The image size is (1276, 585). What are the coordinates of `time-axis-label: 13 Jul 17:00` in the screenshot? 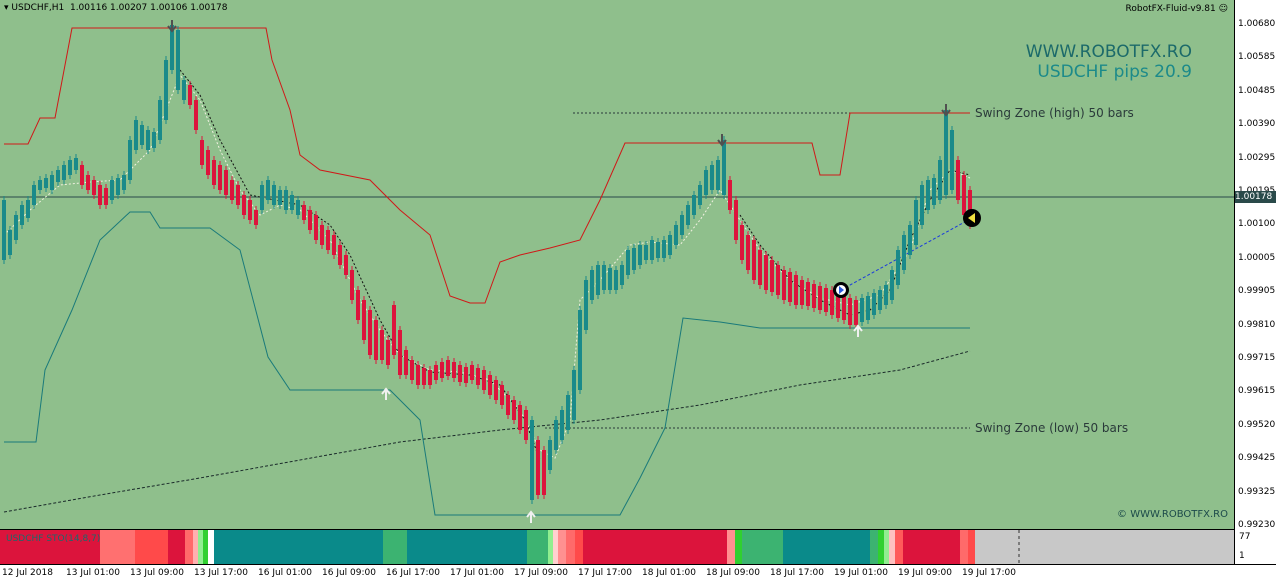 It's located at (221, 573).